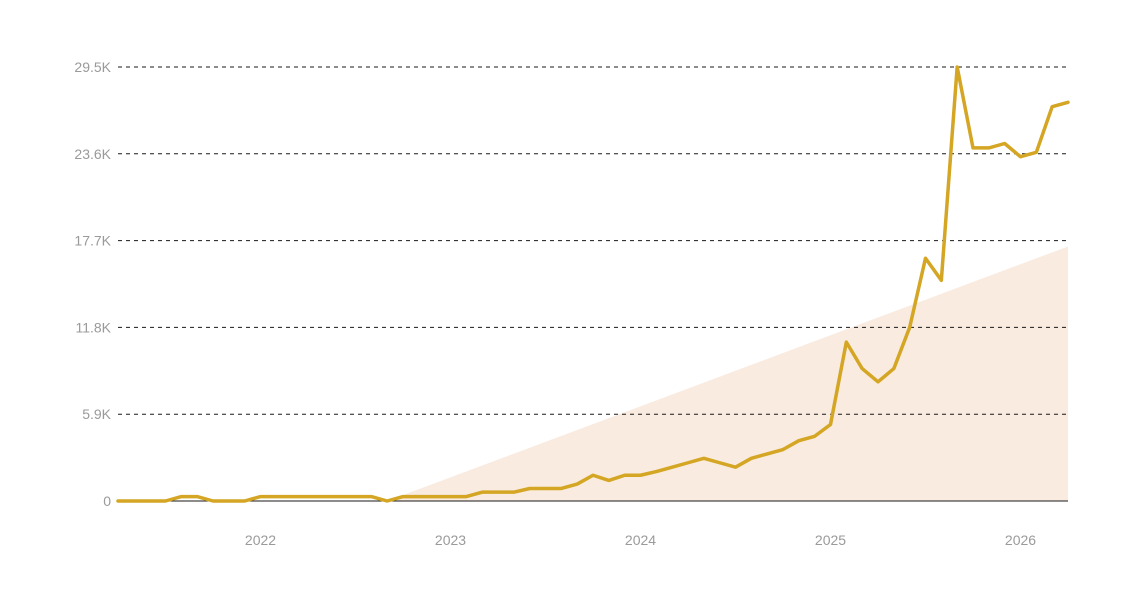 The width and height of the screenshot is (1136, 616). I want to click on x-tick-label: 2022, so click(260, 540).